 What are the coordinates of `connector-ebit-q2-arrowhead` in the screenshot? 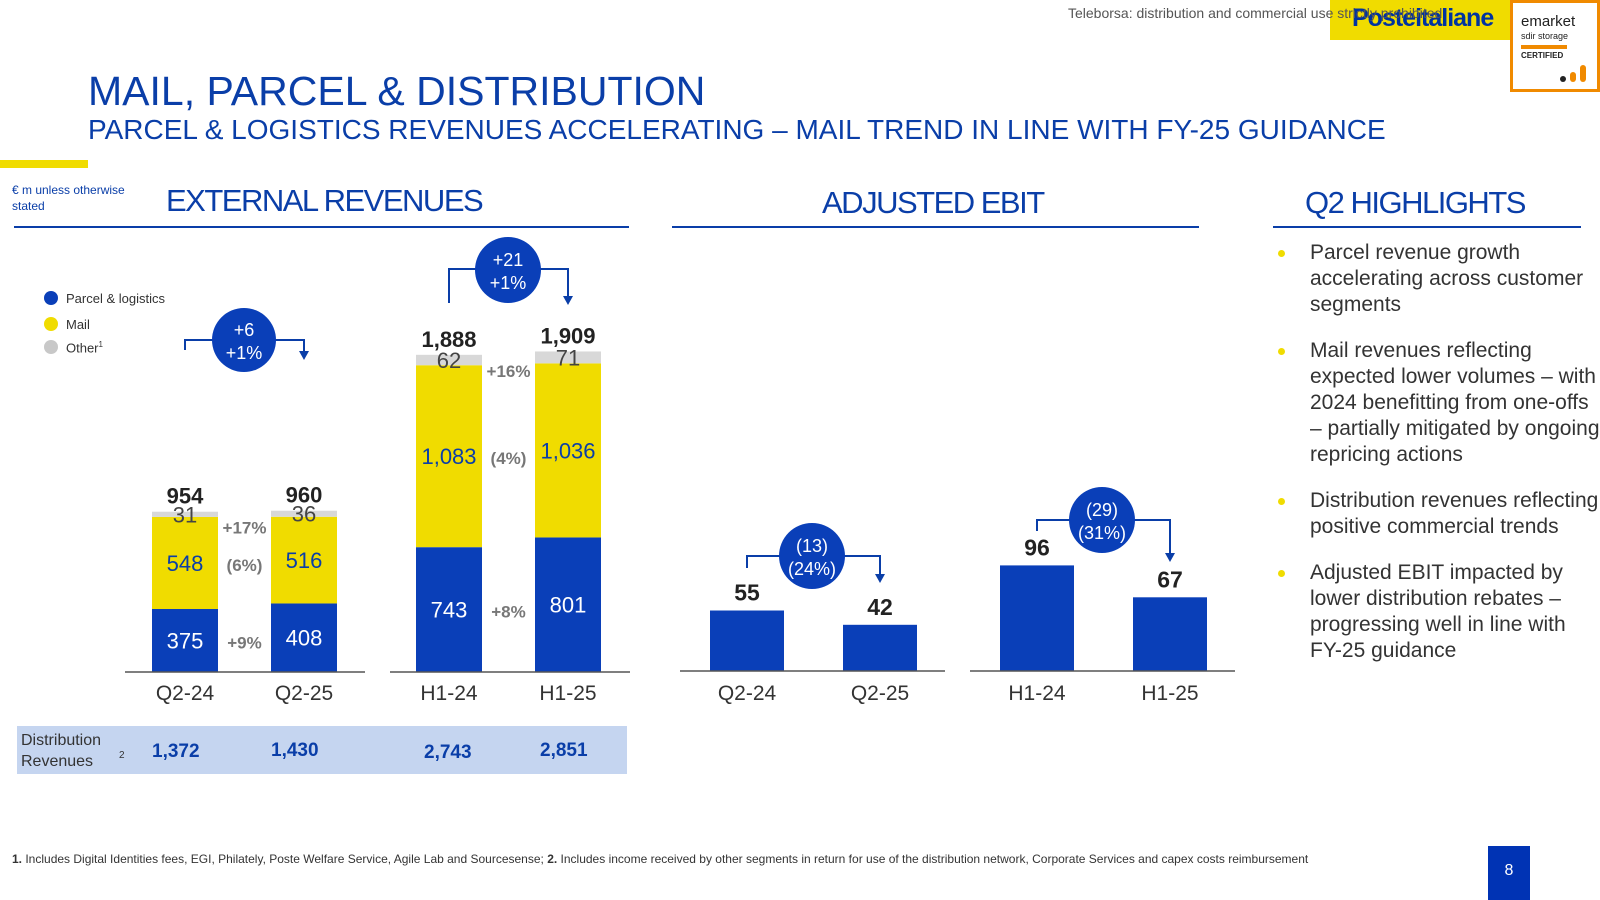 It's located at (880, 578).